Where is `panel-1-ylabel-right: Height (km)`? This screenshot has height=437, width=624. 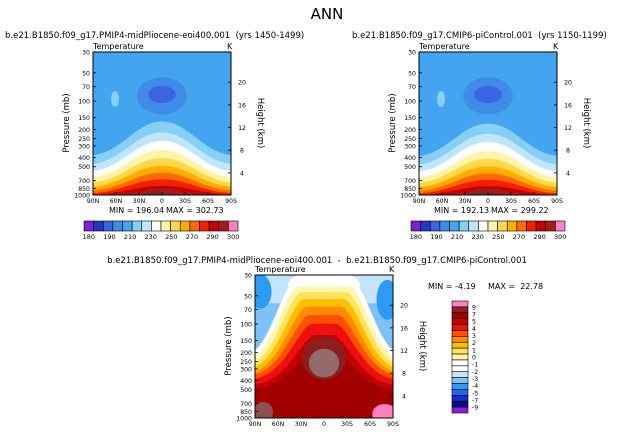 panel-1-ylabel-right: Height (km) is located at coordinates (260, 123).